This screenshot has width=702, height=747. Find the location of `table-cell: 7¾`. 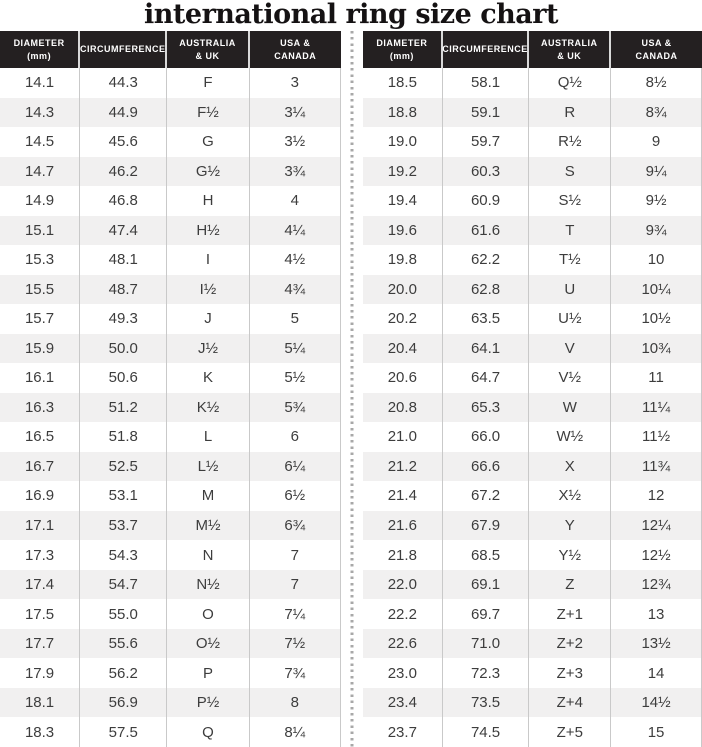

table-cell: 7¾ is located at coordinates (295, 673).